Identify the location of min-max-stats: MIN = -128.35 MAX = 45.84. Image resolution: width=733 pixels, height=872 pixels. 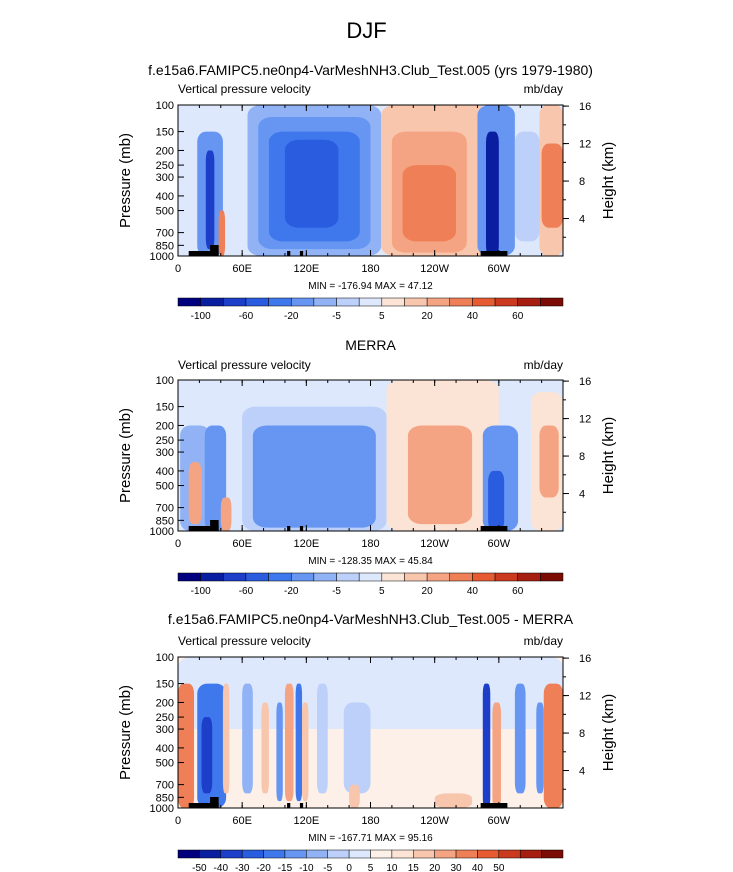
(370, 561).